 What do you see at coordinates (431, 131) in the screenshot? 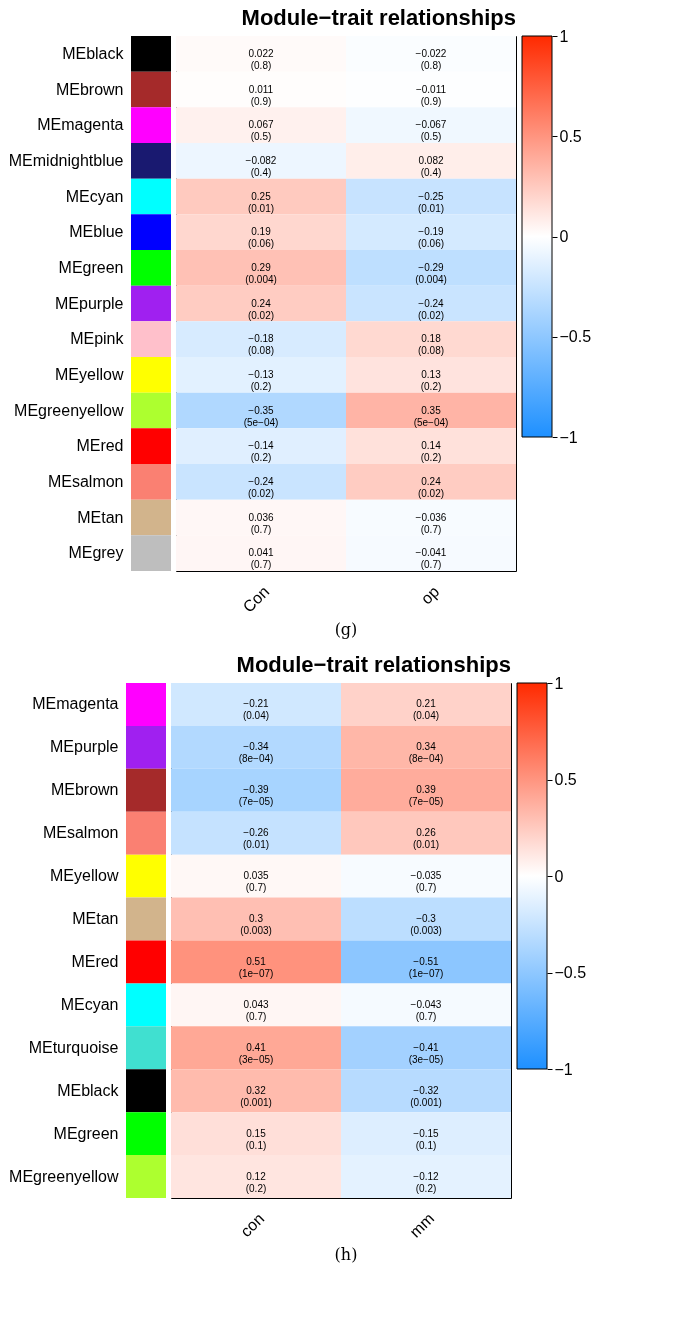
I see `data-label: −0.067 (0.5)` at bounding box center [431, 131].